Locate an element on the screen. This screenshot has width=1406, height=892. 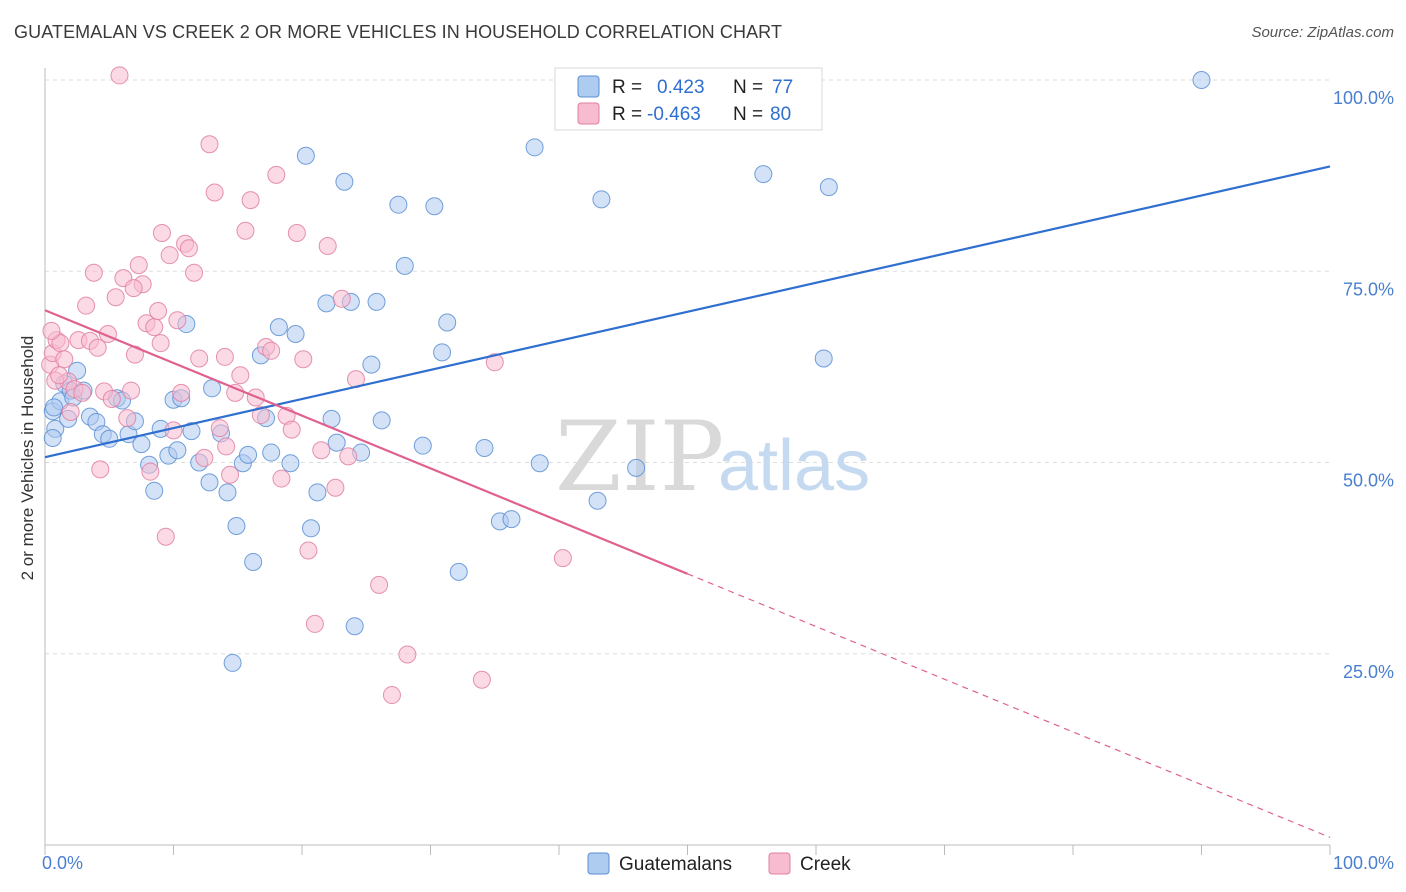
y-tick-label-0: 25.0% is located at coordinates (1368, 672).